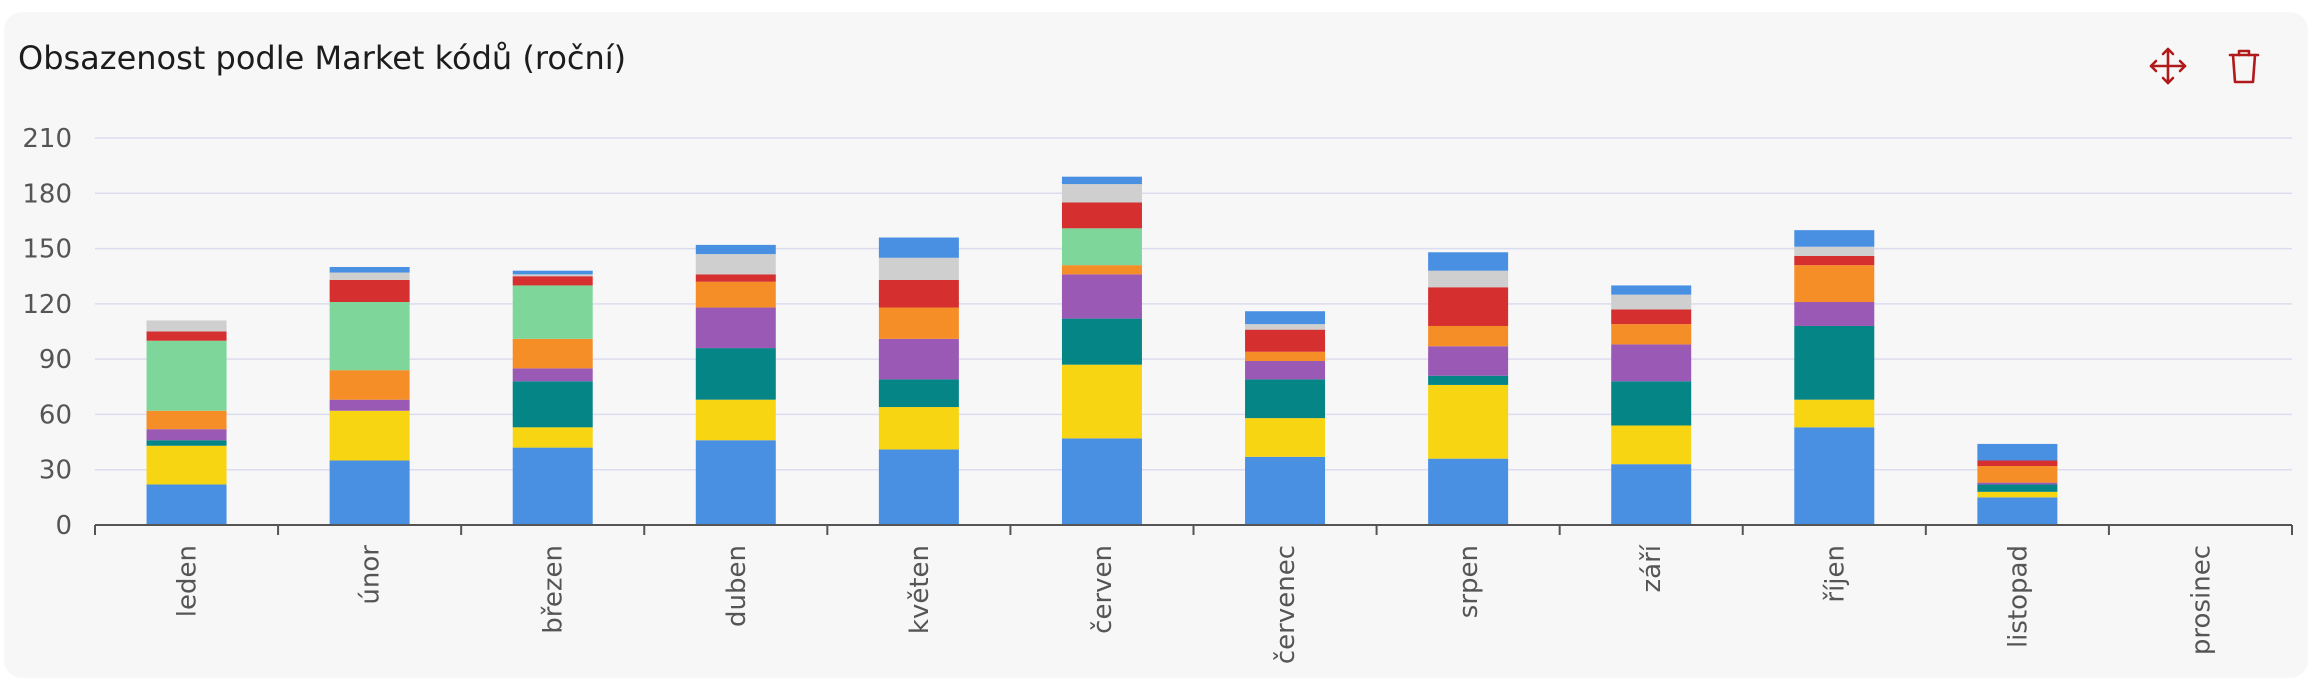 Image resolution: width=2318 pixels, height=687 pixels. What do you see at coordinates (1469, 581) in the screenshot?
I see `x-tick-label: srpen` at bounding box center [1469, 581].